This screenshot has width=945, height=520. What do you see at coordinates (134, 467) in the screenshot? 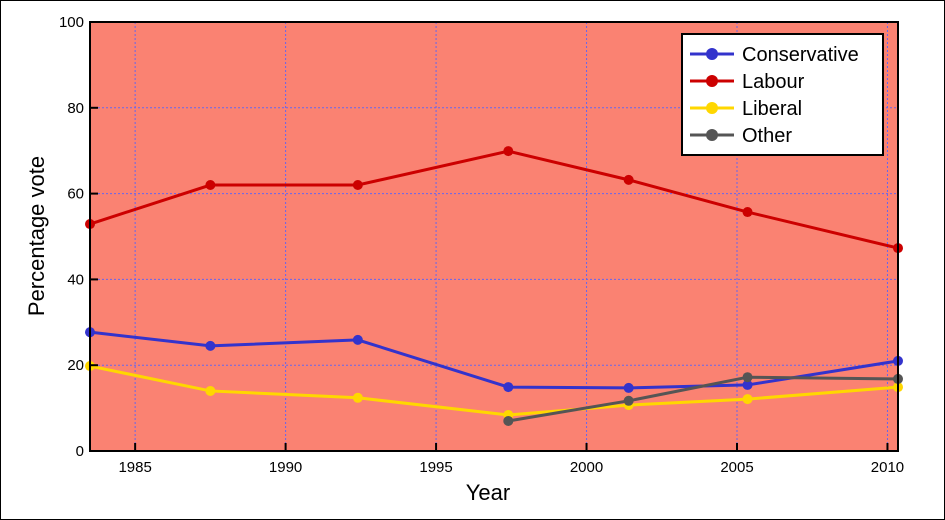
I see `x-tick-label: 1985` at bounding box center [134, 467].